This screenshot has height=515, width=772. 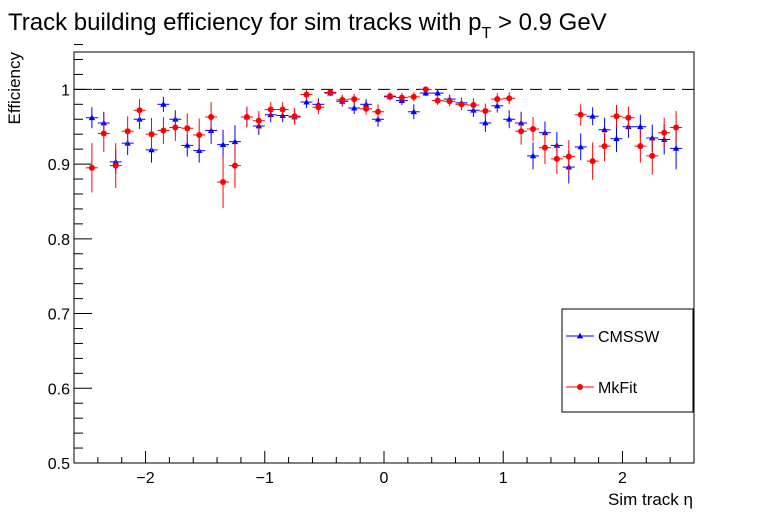 What do you see at coordinates (145, 478) in the screenshot?
I see `x-tick-label: −2` at bounding box center [145, 478].